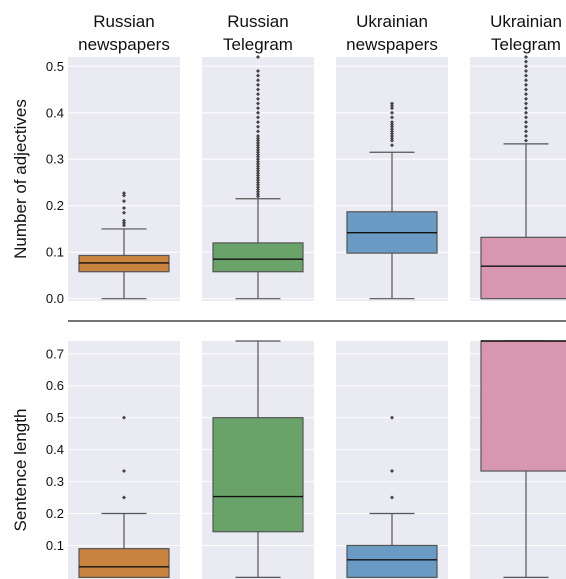 This screenshot has height=579, width=566. Describe the element at coordinates (392, 33) in the screenshot. I see `column-title: Ukrainian newspapers` at that location.